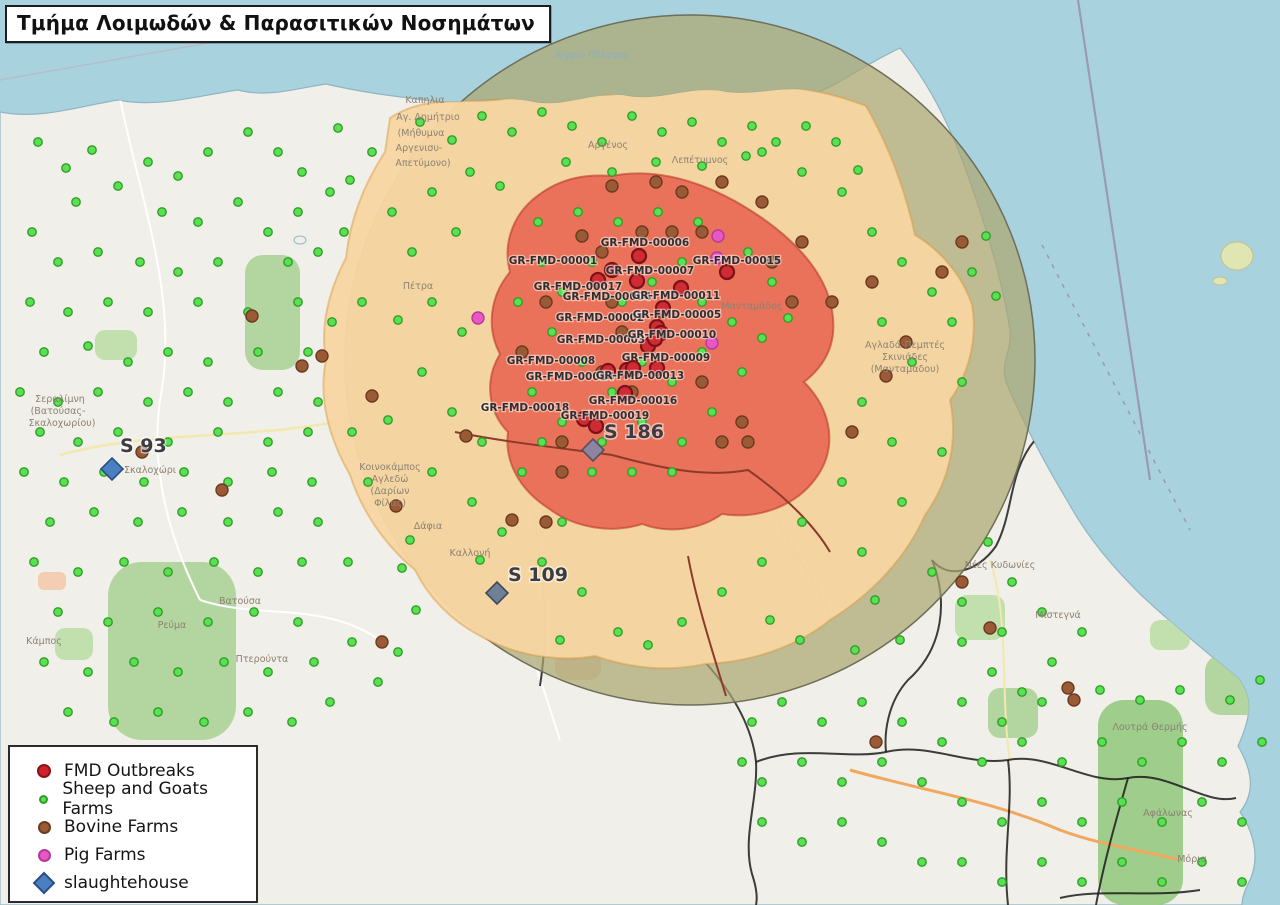  I want to click on place-label: Σκαλοχώρι, so click(150, 470).